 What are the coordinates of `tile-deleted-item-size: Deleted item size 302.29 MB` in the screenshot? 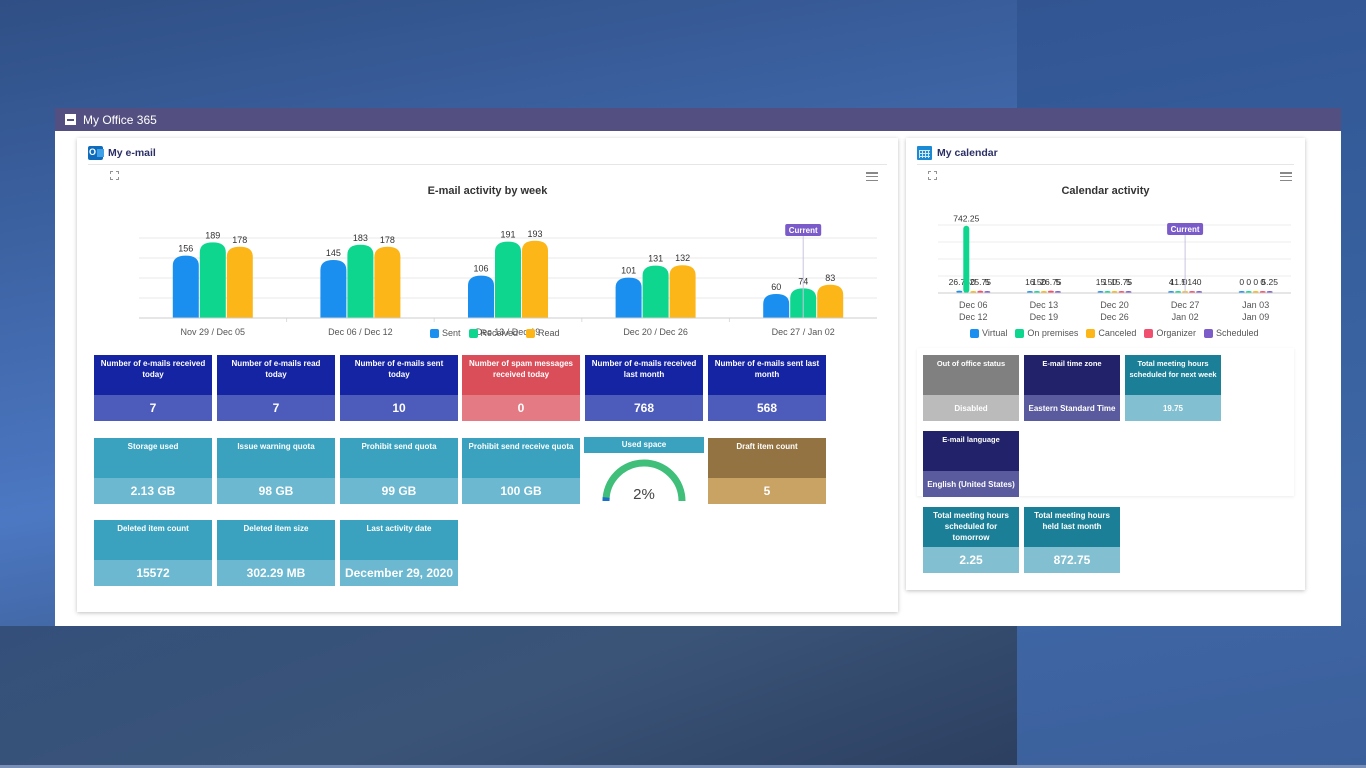 It's located at (276, 553).